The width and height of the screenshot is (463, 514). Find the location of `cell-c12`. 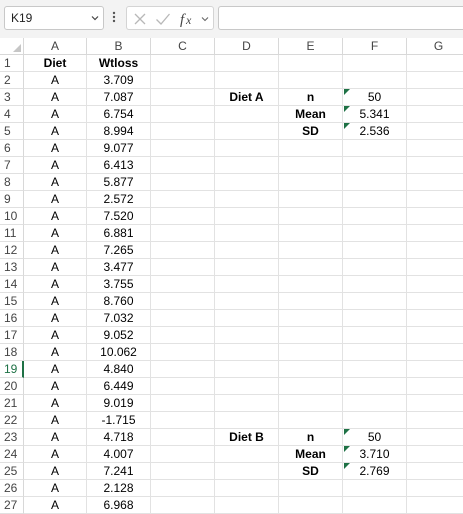

cell-c12 is located at coordinates (183, 250).